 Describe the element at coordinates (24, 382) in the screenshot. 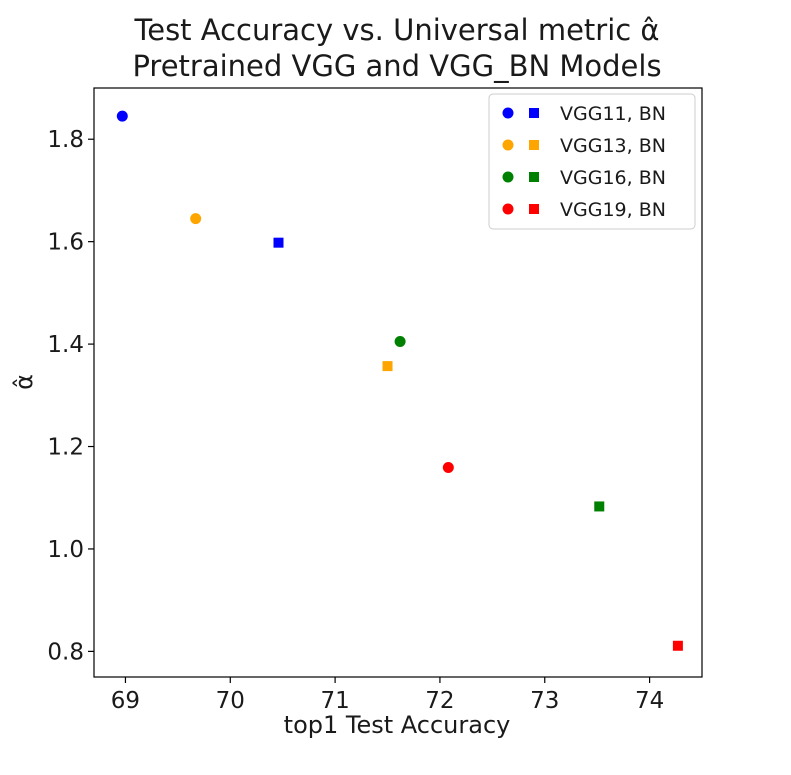

I see `y-axis-label: α̂` at that location.